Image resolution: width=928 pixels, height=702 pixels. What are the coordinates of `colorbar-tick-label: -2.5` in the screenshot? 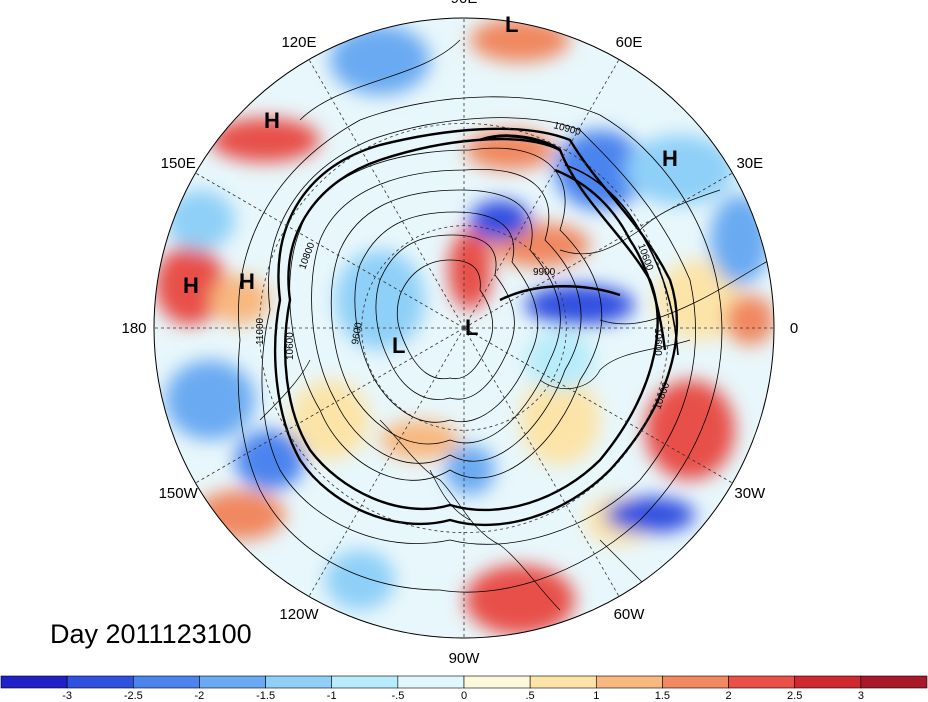 It's located at (133, 696).